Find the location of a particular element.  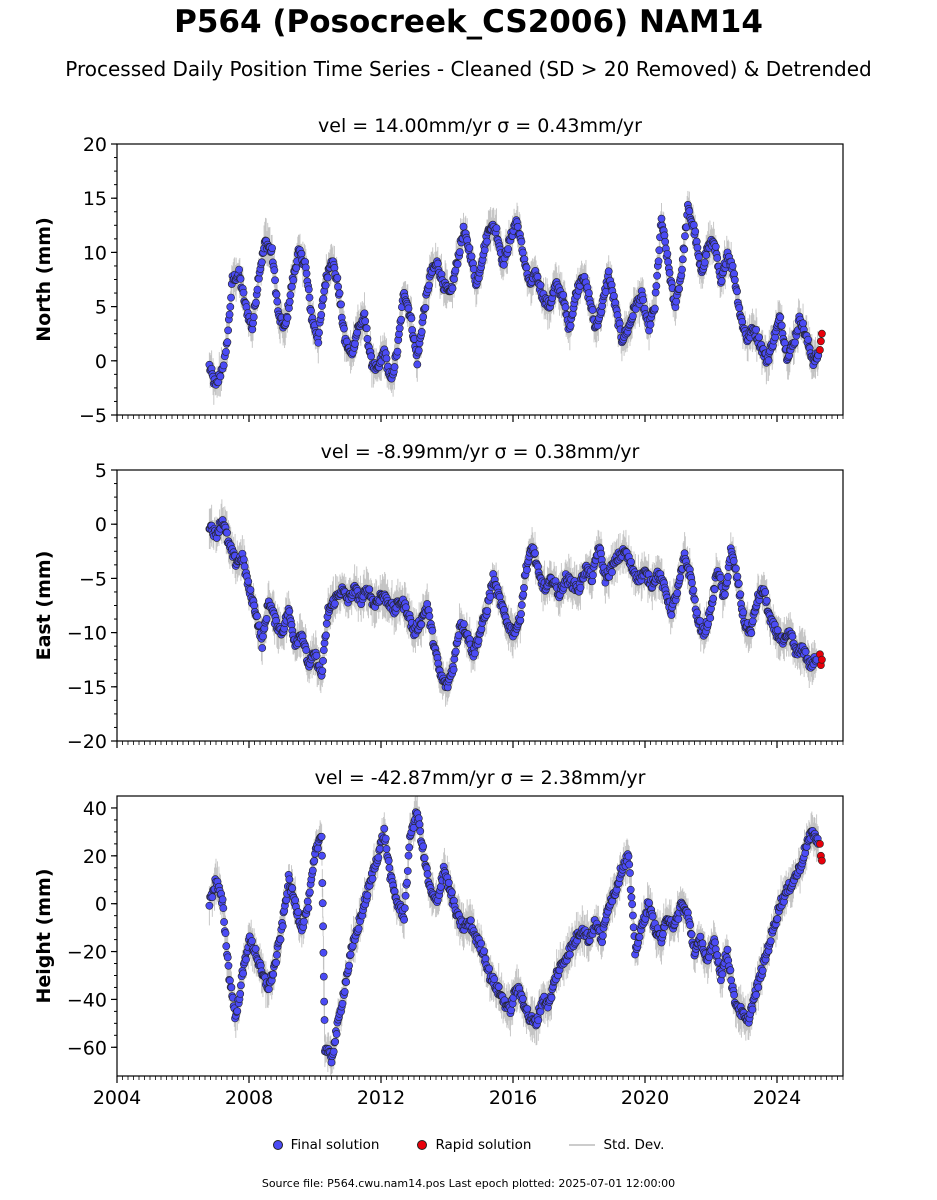

y-tick-label: 5 is located at coordinates (101, 308).